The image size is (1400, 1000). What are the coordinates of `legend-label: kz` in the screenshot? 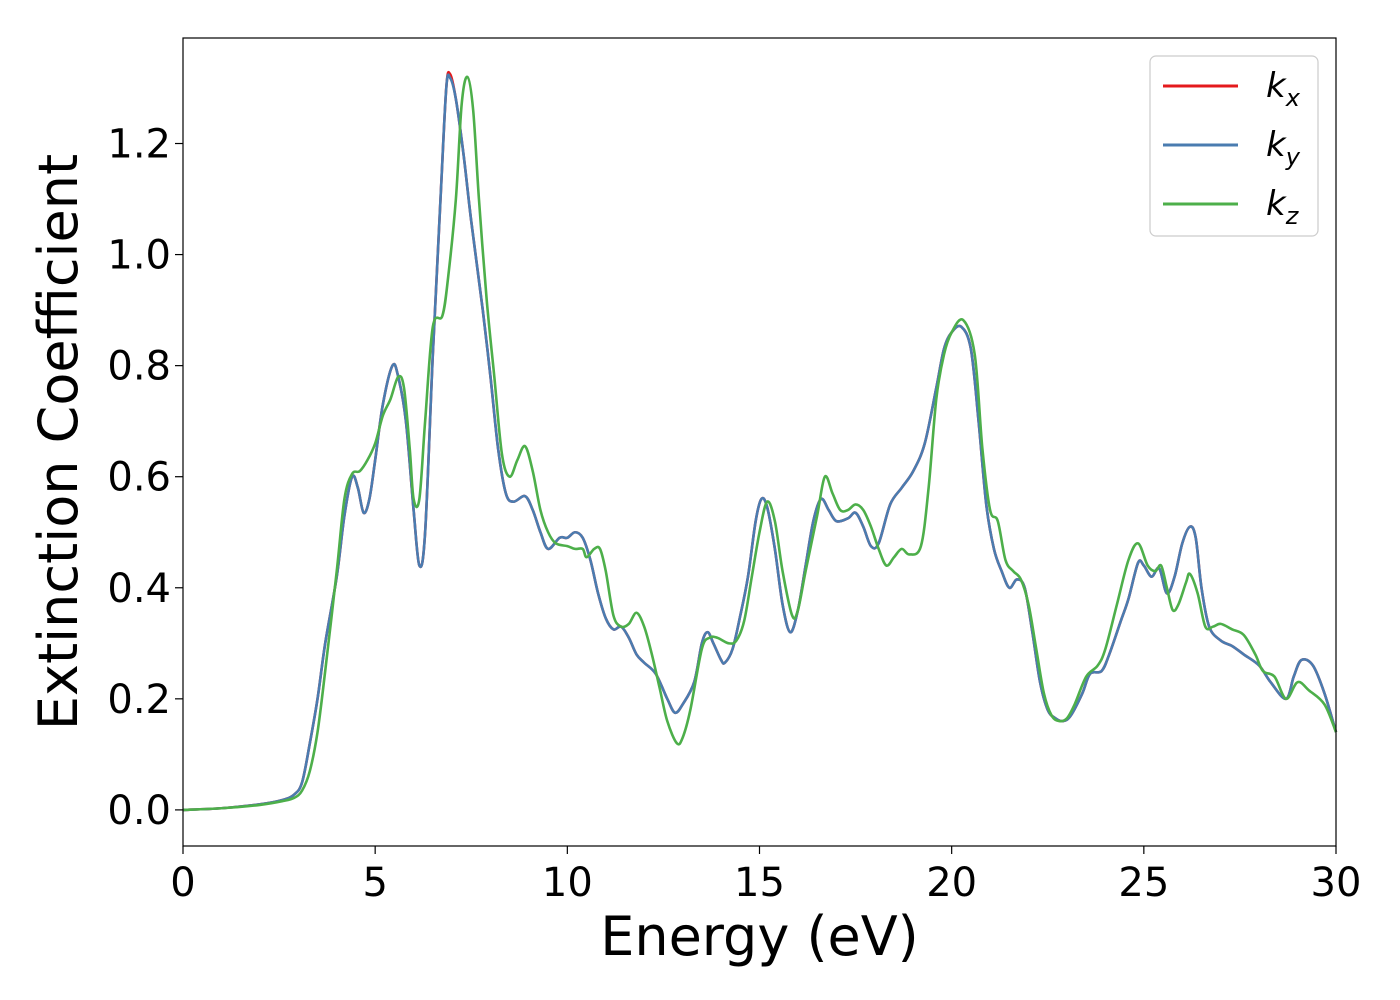 It's located at (1283, 207).